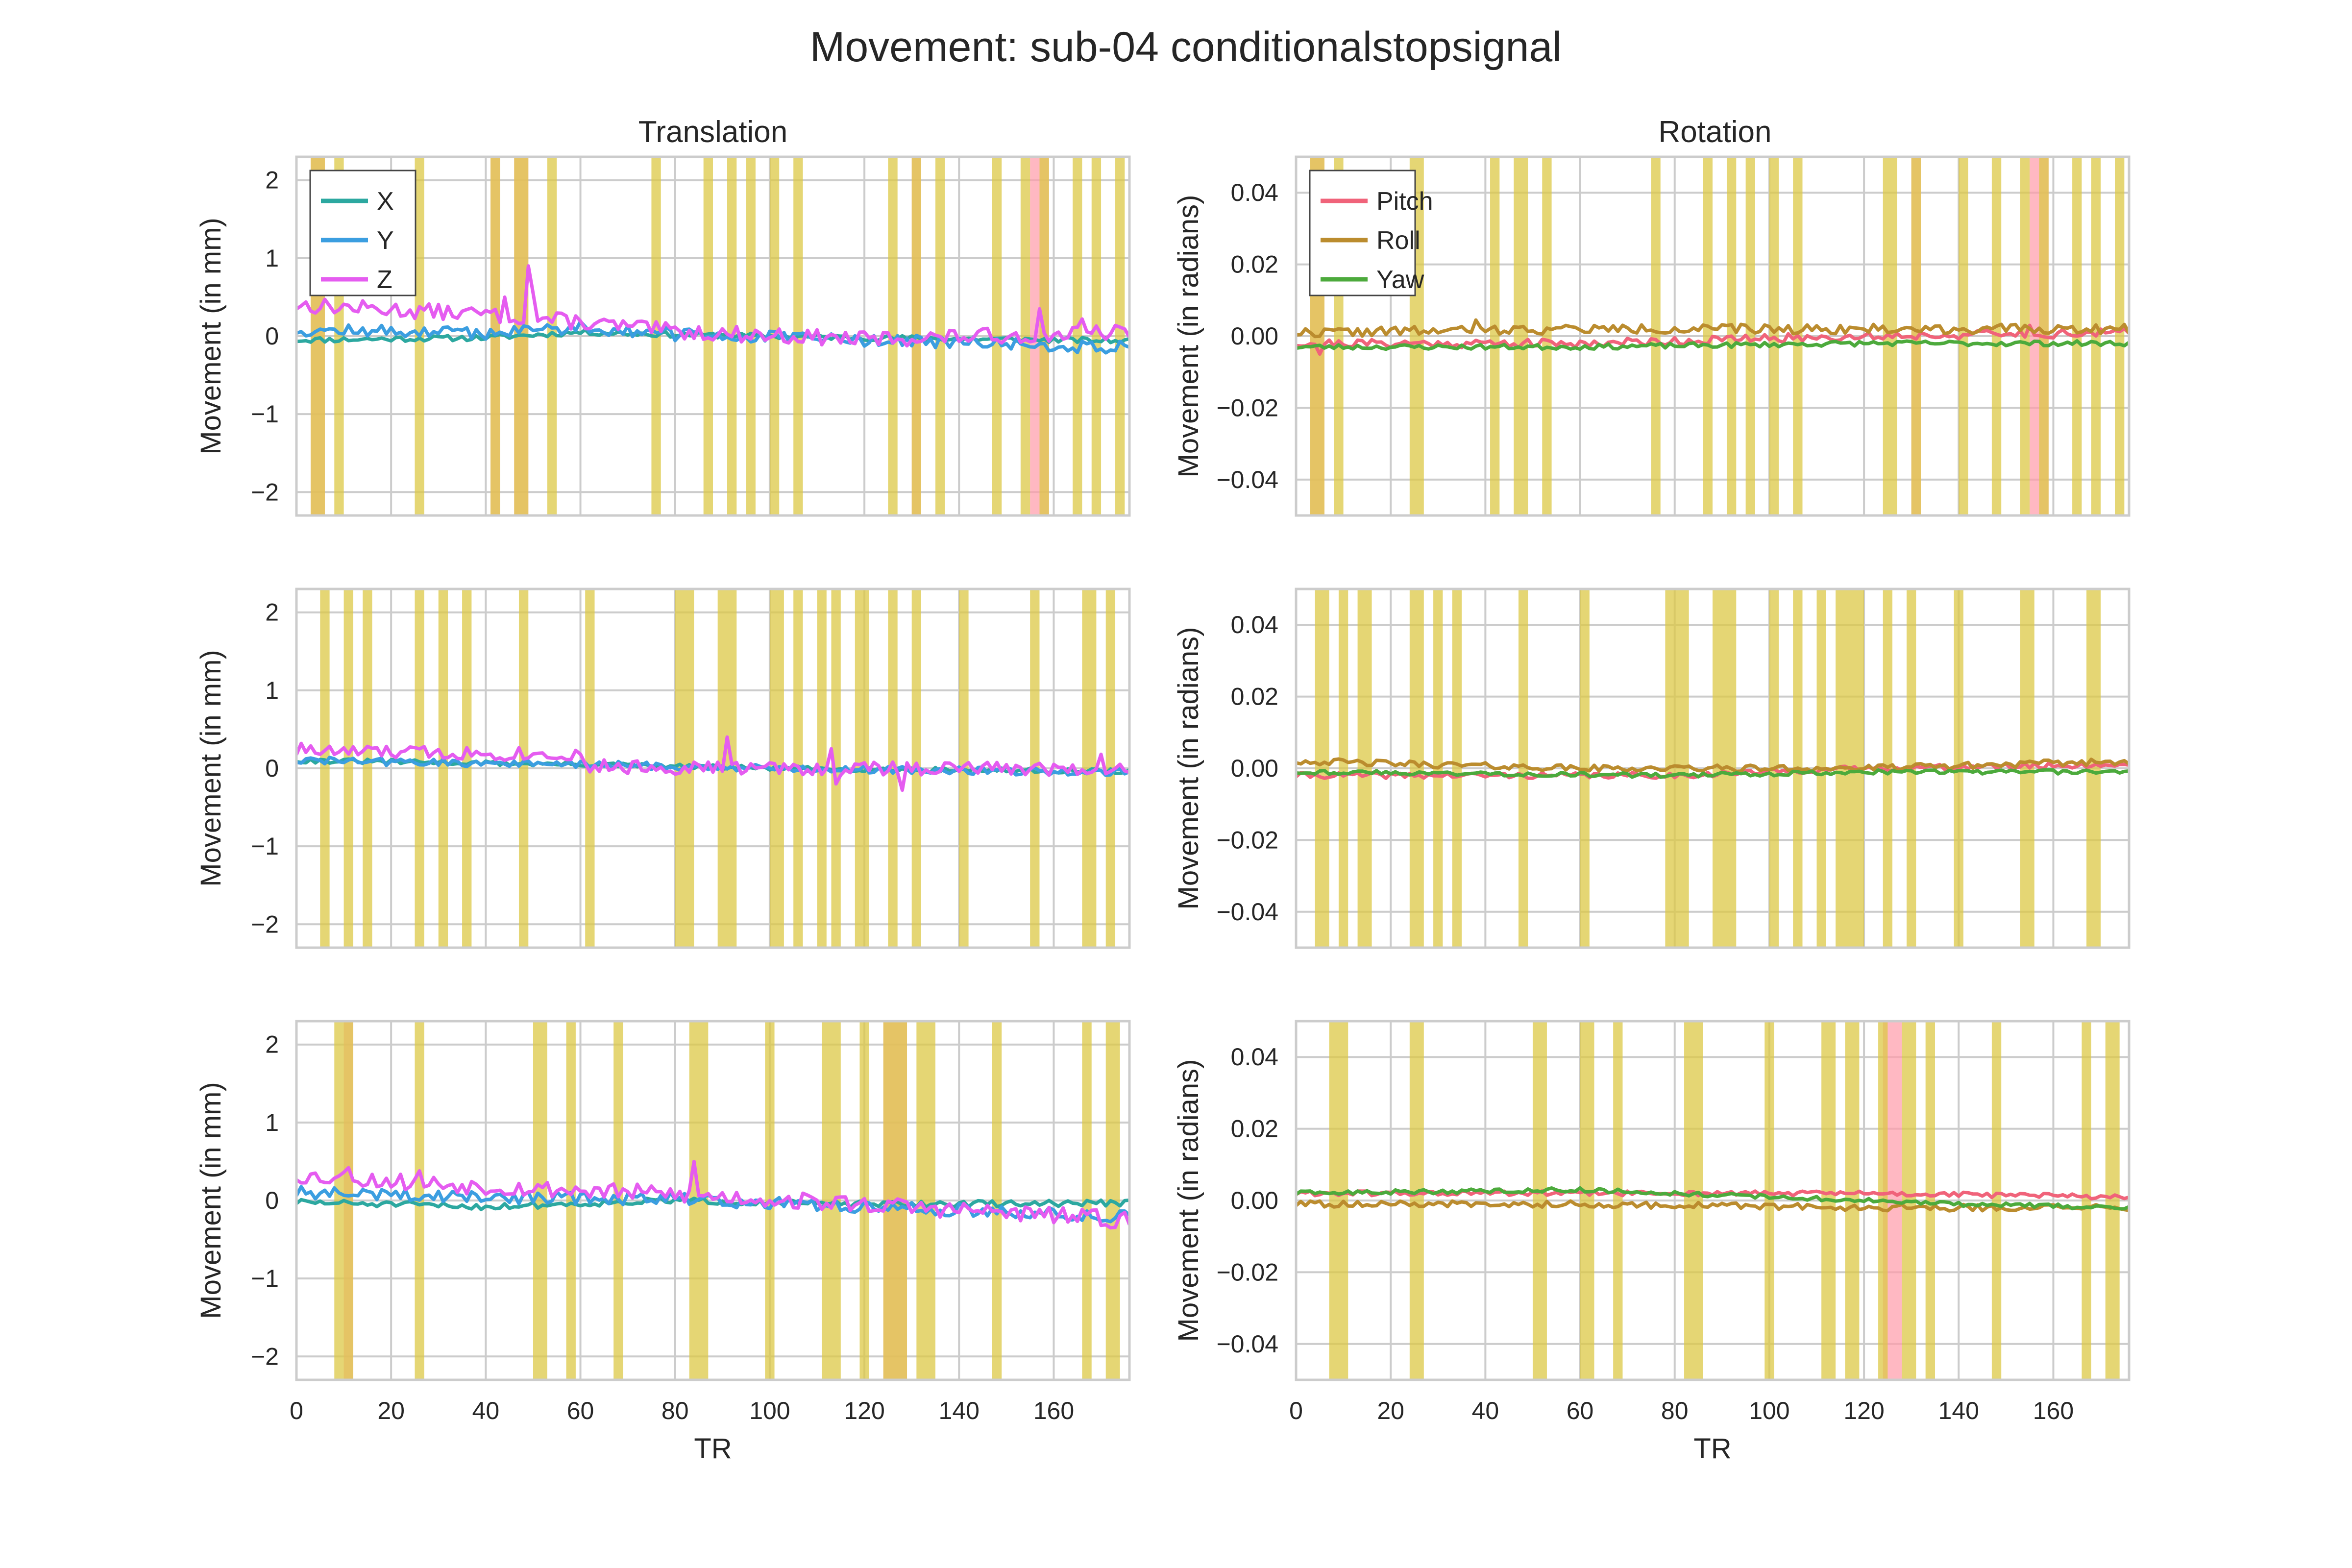  Describe the element at coordinates (272, 258) in the screenshot. I see `trans-run1-ytick-label-3: 1` at that location.